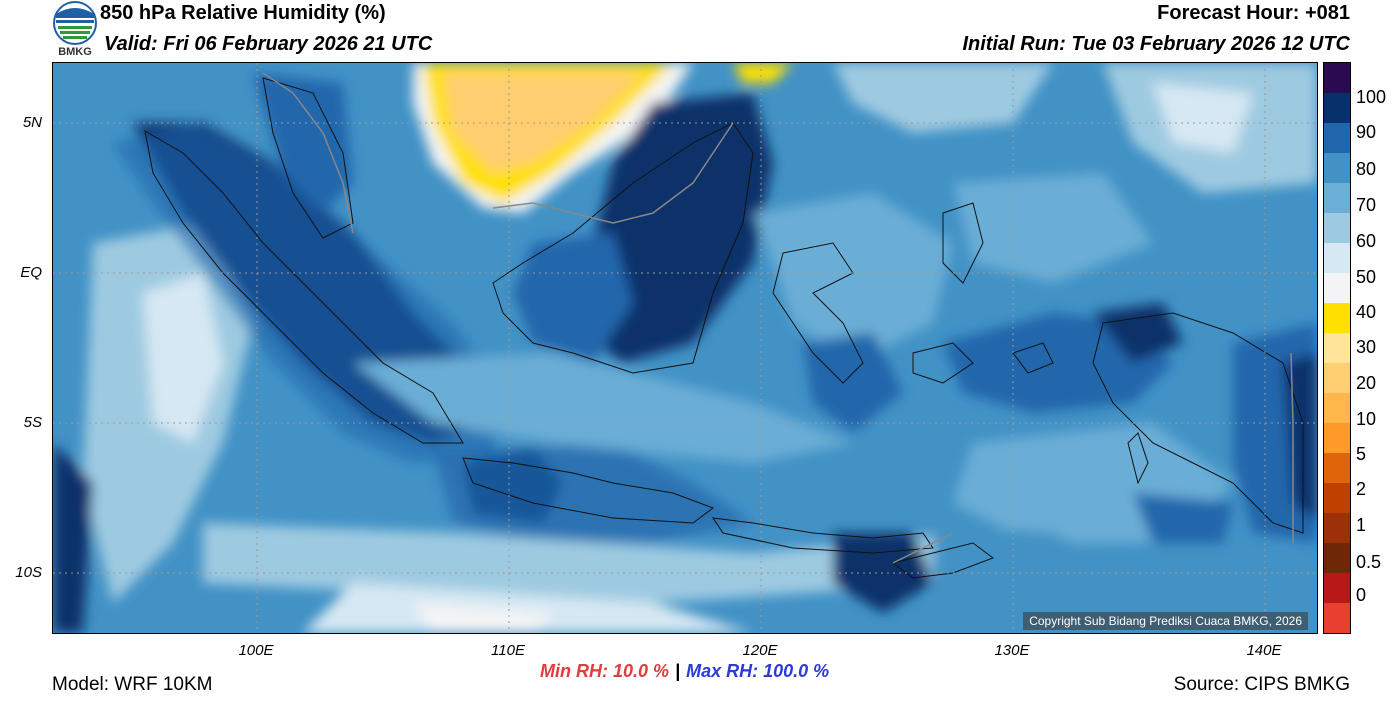 The height and width of the screenshot is (709, 1400). I want to click on colorbar-label: 1, so click(1361, 525).